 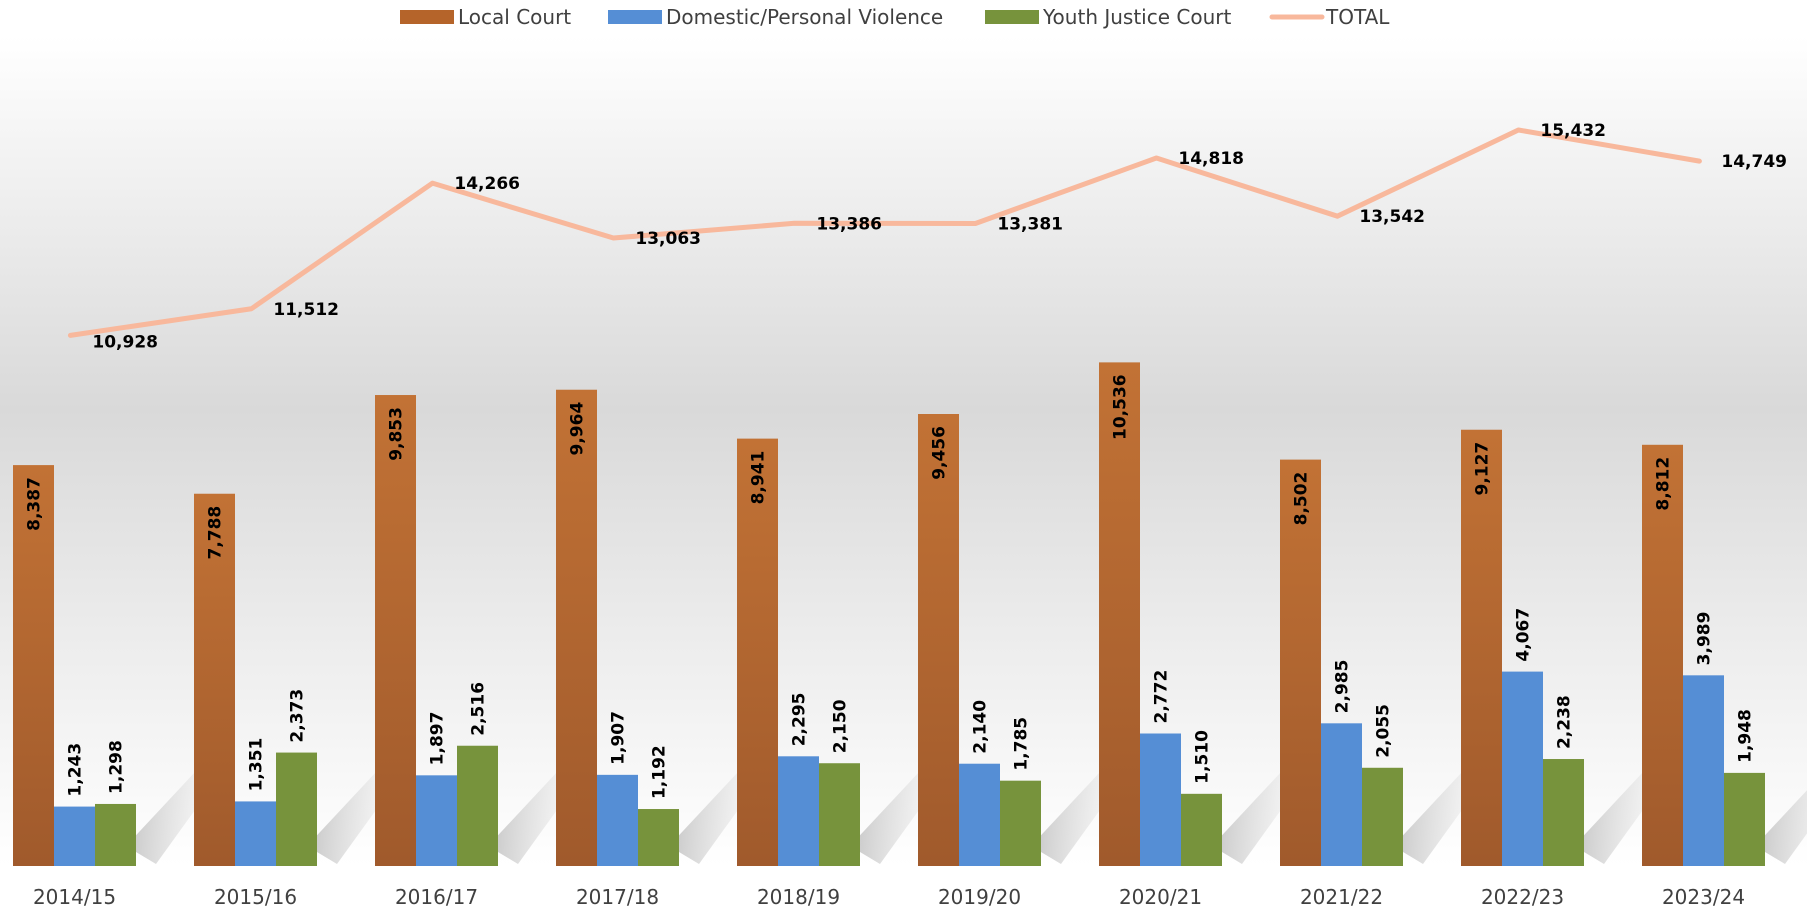 I want to click on legend-item-domestic-personal-violence: Domestic/Personal Violence, so click(x=775, y=17).